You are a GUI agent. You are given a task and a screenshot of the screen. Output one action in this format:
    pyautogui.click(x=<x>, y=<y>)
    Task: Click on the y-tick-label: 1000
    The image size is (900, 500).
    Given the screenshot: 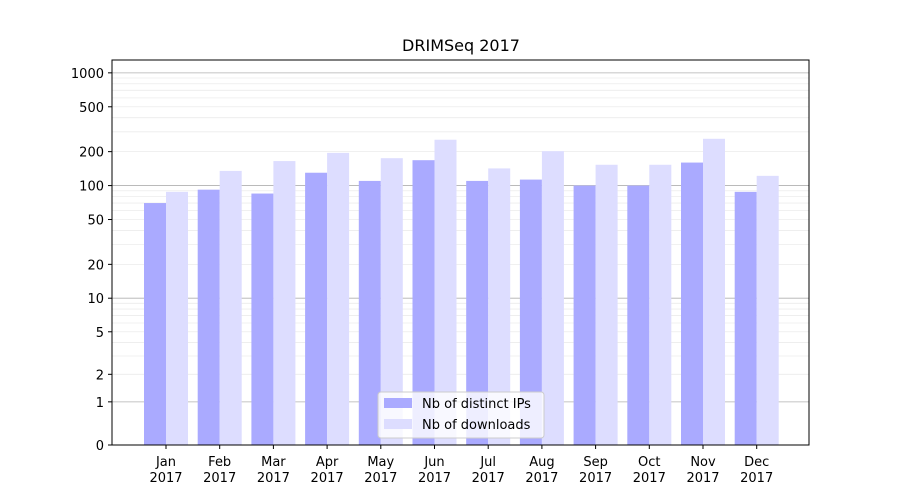 What is the action you would take?
    pyautogui.click(x=87, y=74)
    